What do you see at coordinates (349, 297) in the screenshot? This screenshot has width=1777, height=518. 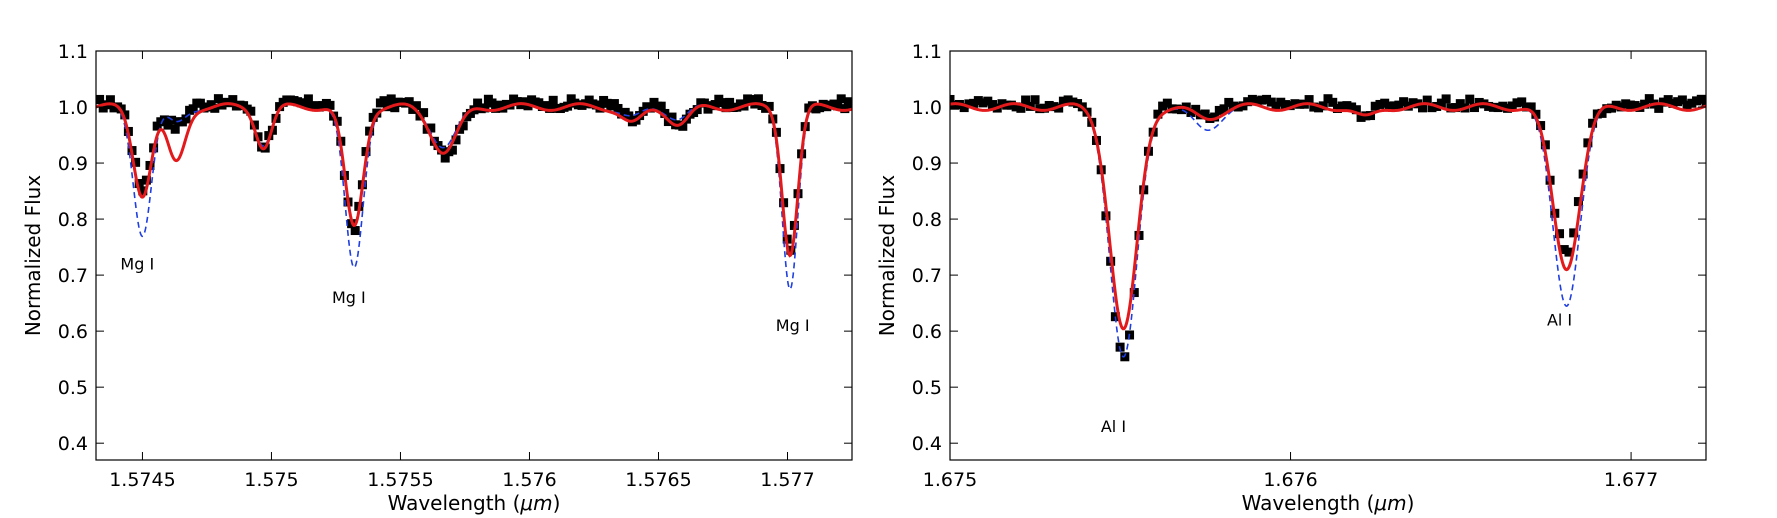 I see `line-annotation: Mg I` at bounding box center [349, 297].